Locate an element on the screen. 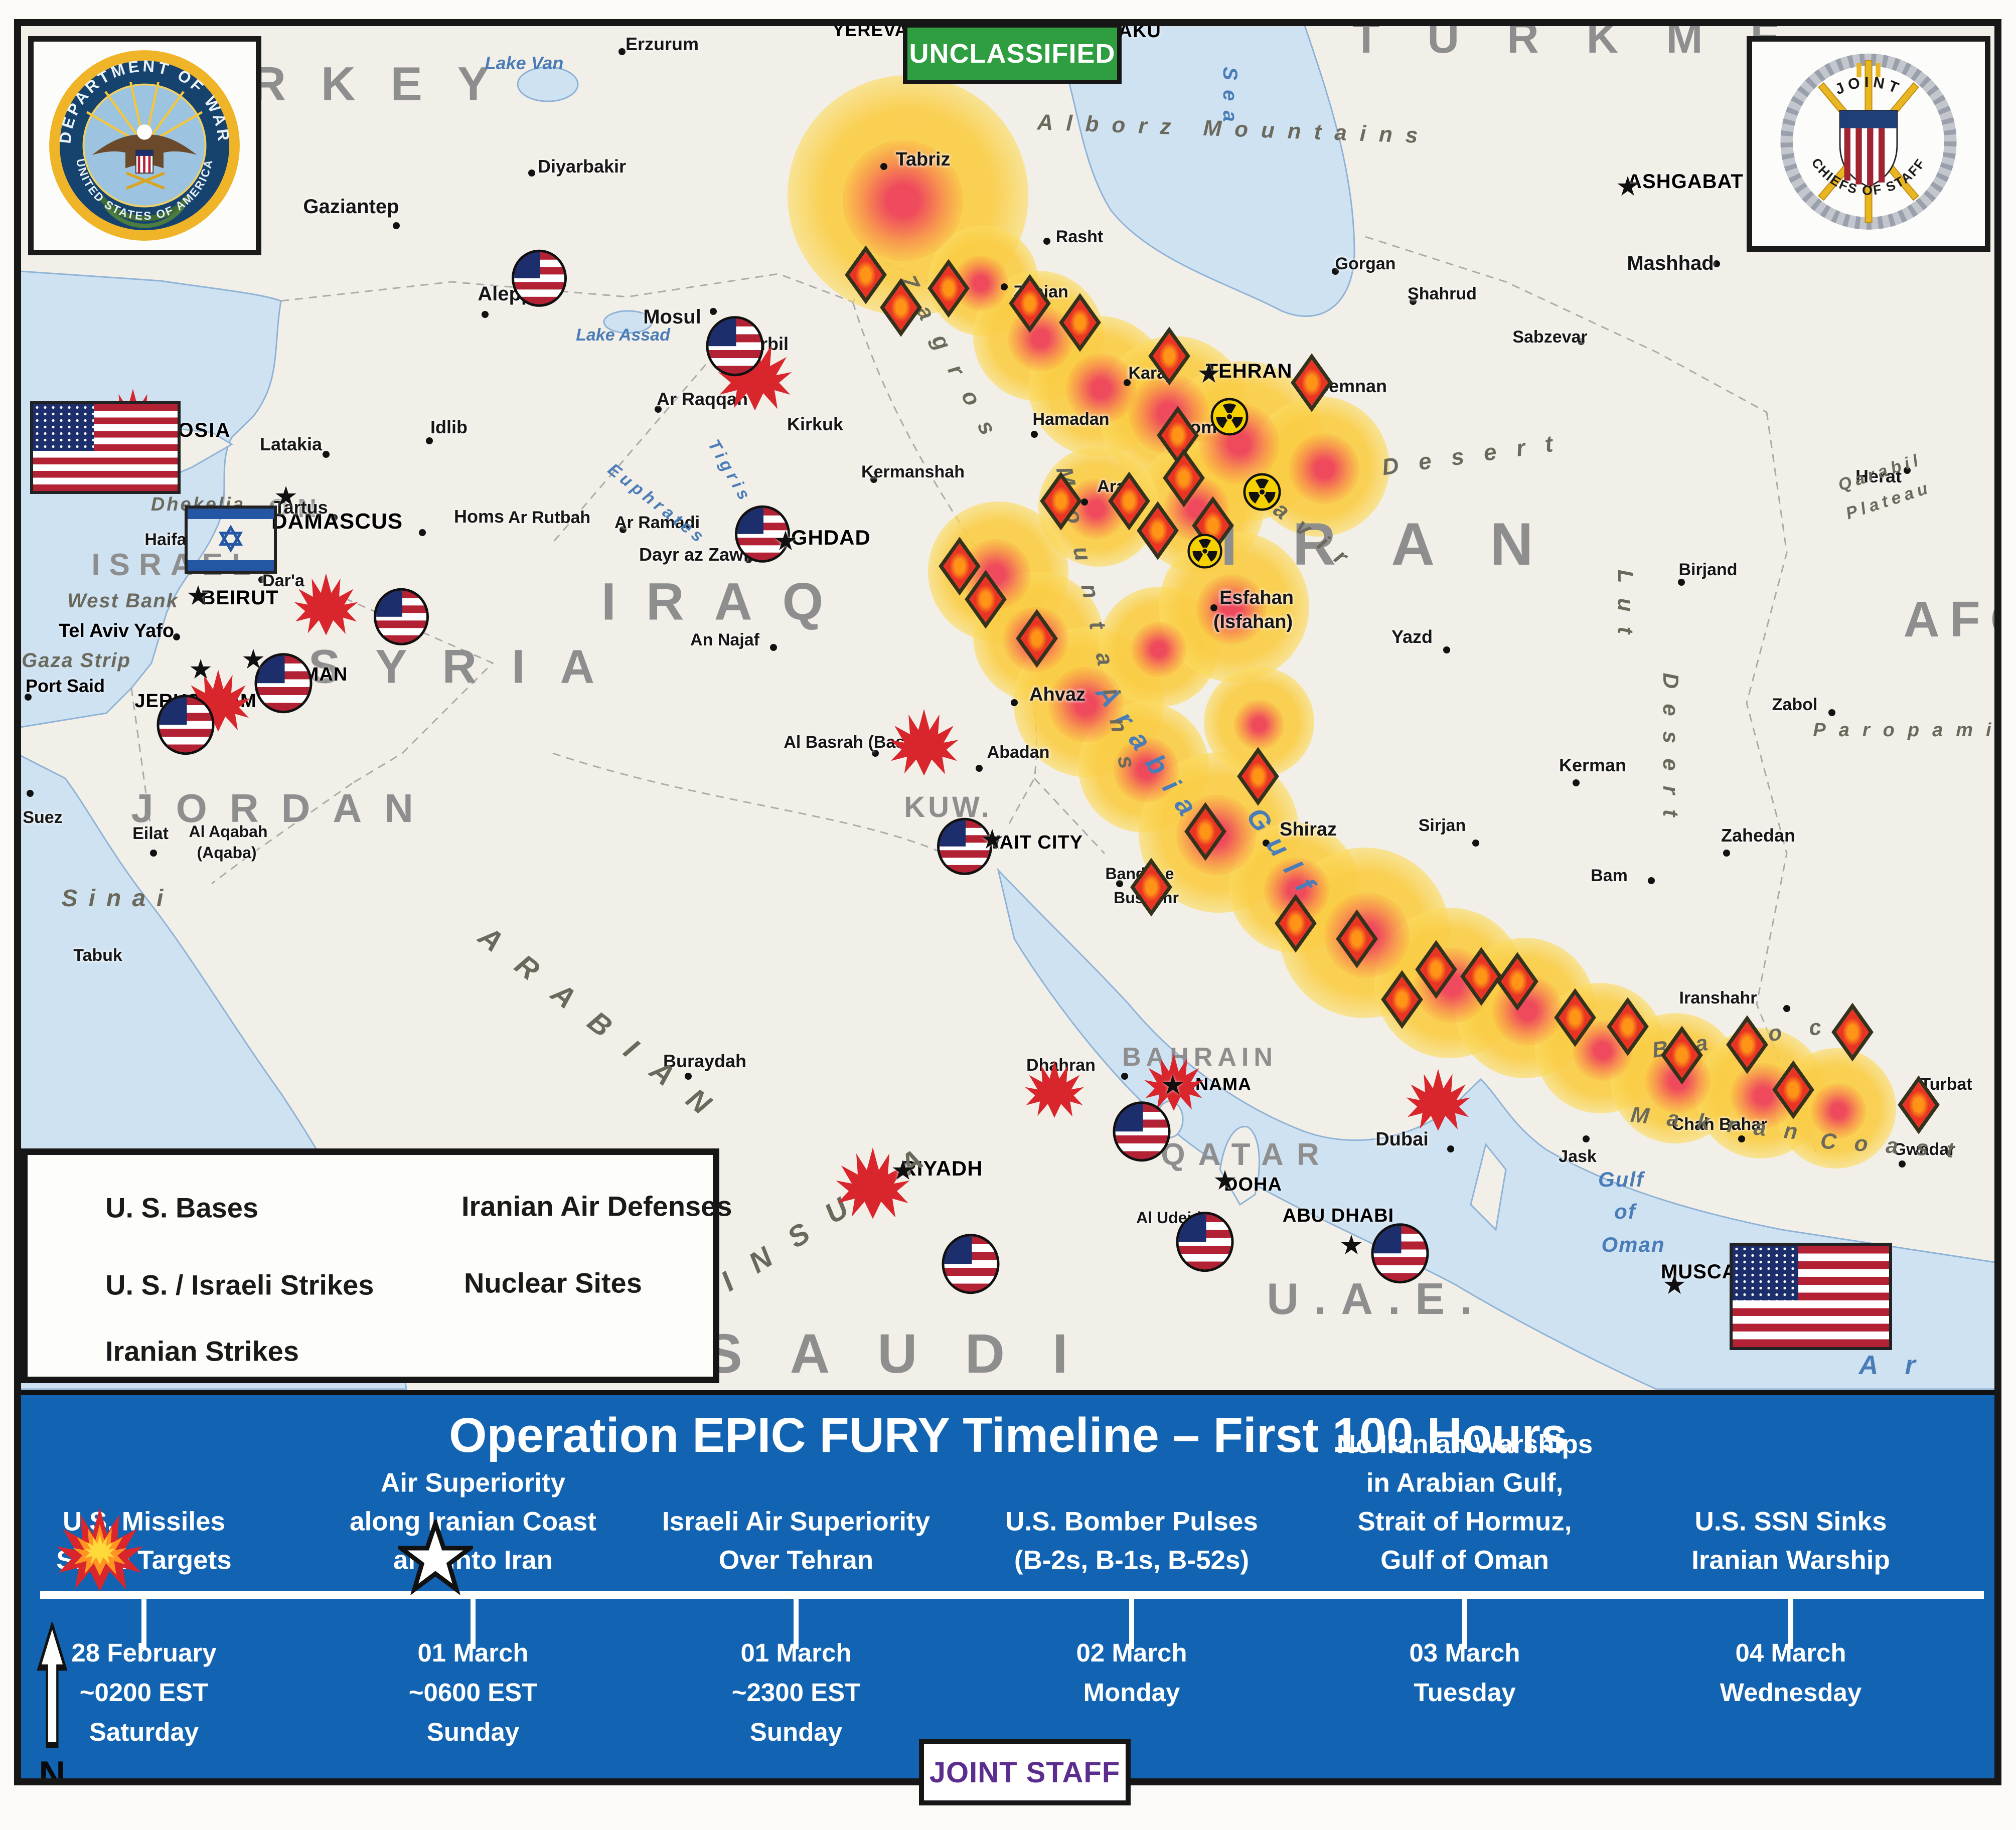 This screenshot has height=1830, width=2016. city-label: Suez is located at coordinates (43, 817).